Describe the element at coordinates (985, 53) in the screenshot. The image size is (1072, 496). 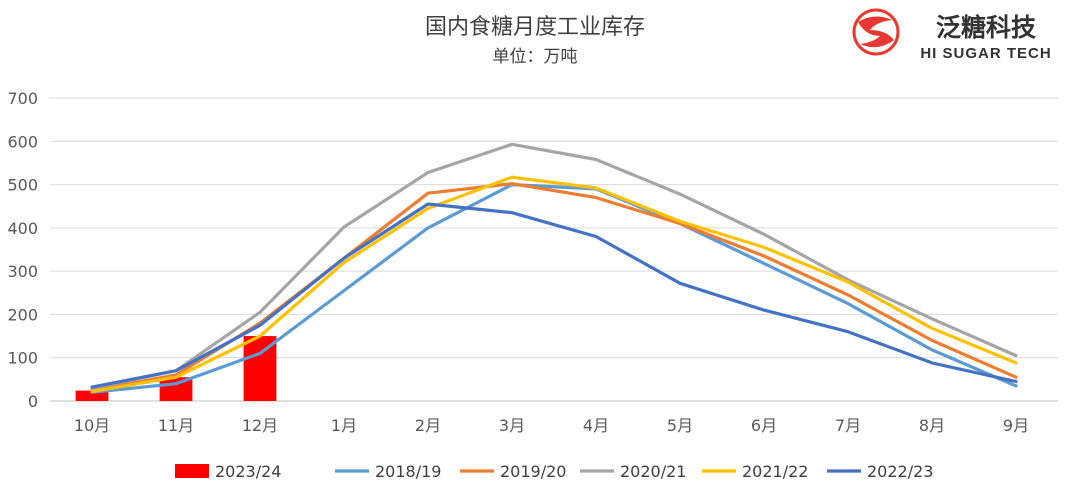
I see `logo-brand-en: HI SUGAR TECH` at that location.